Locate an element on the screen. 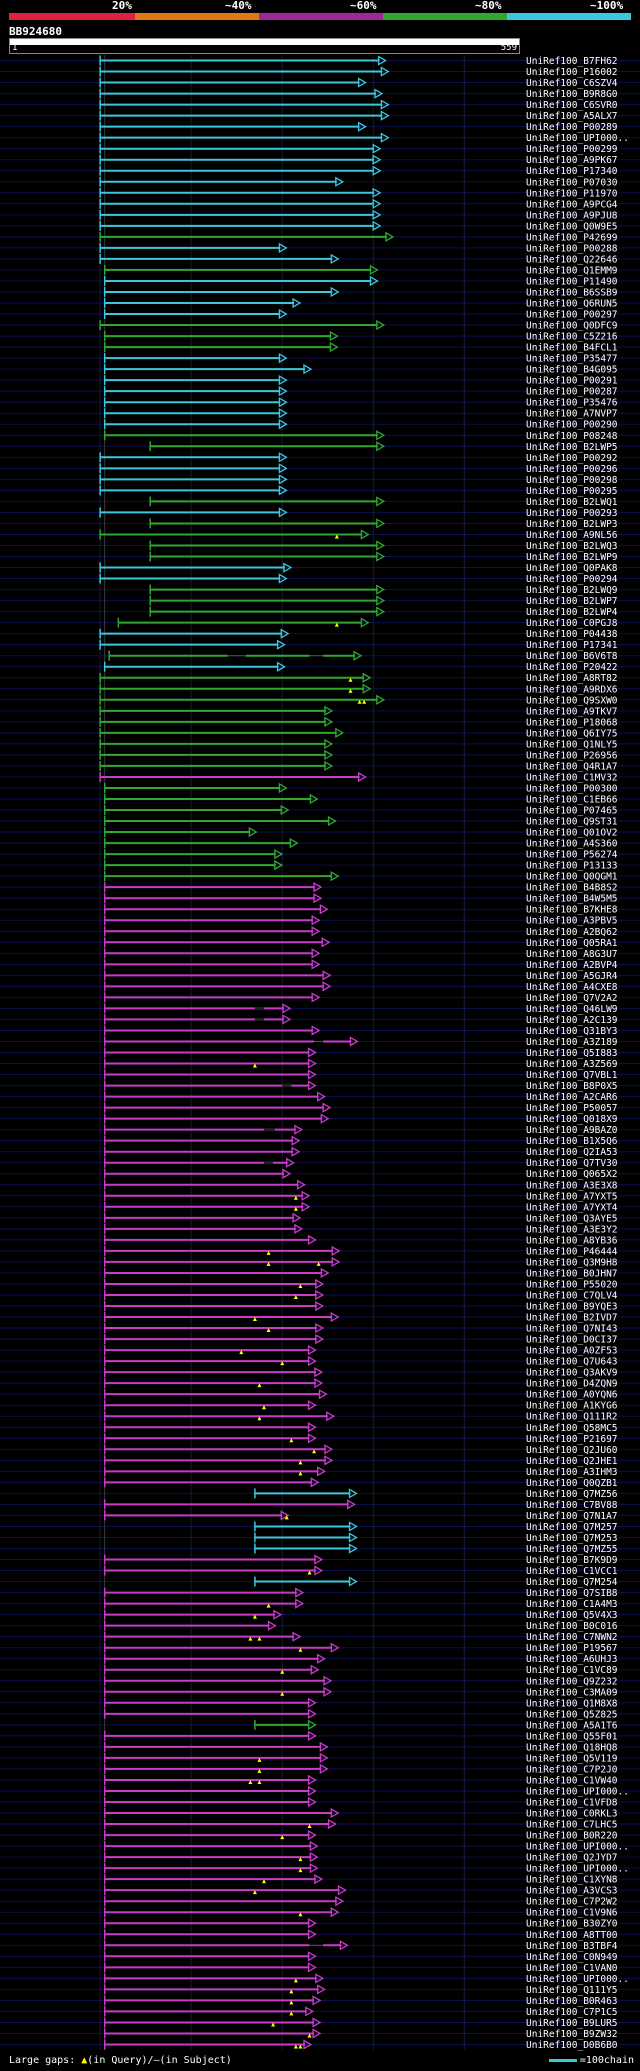 The height and width of the screenshot is (2071, 640). hit-label: UniRef100_Q4R1A7 is located at coordinates (572, 766).